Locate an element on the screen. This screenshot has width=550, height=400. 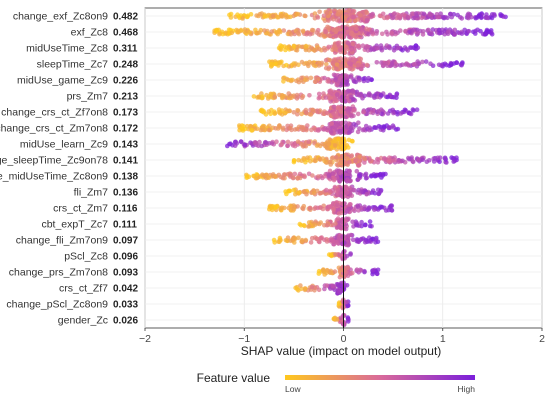
mean-shap-value: 0.141 is located at coordinates (125, 161).